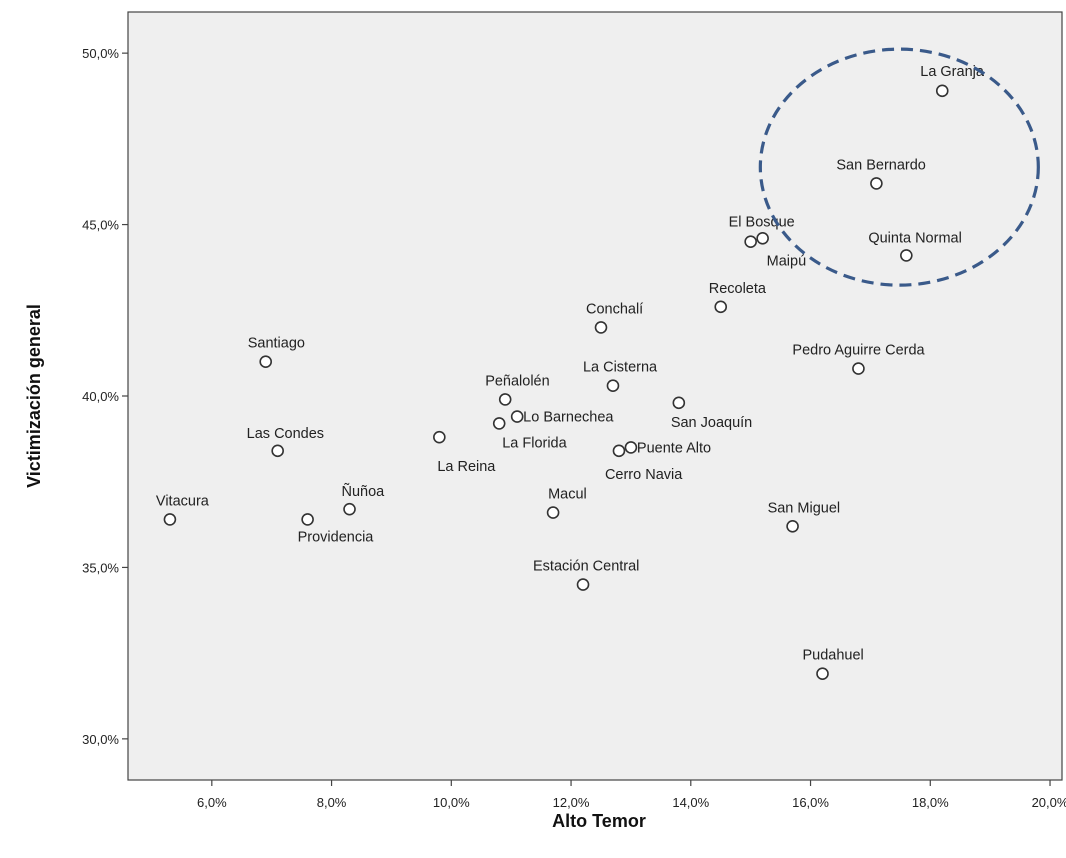 This screenshot has width=1066, height=858. I want to click on x-axis-title: Alto Temor, so click(599, 821).